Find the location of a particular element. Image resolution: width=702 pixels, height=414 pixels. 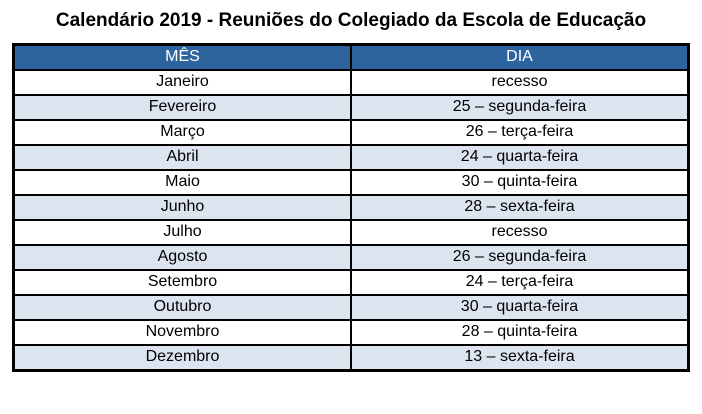

cell-mes: Julho is located at coordinates (182, 232).